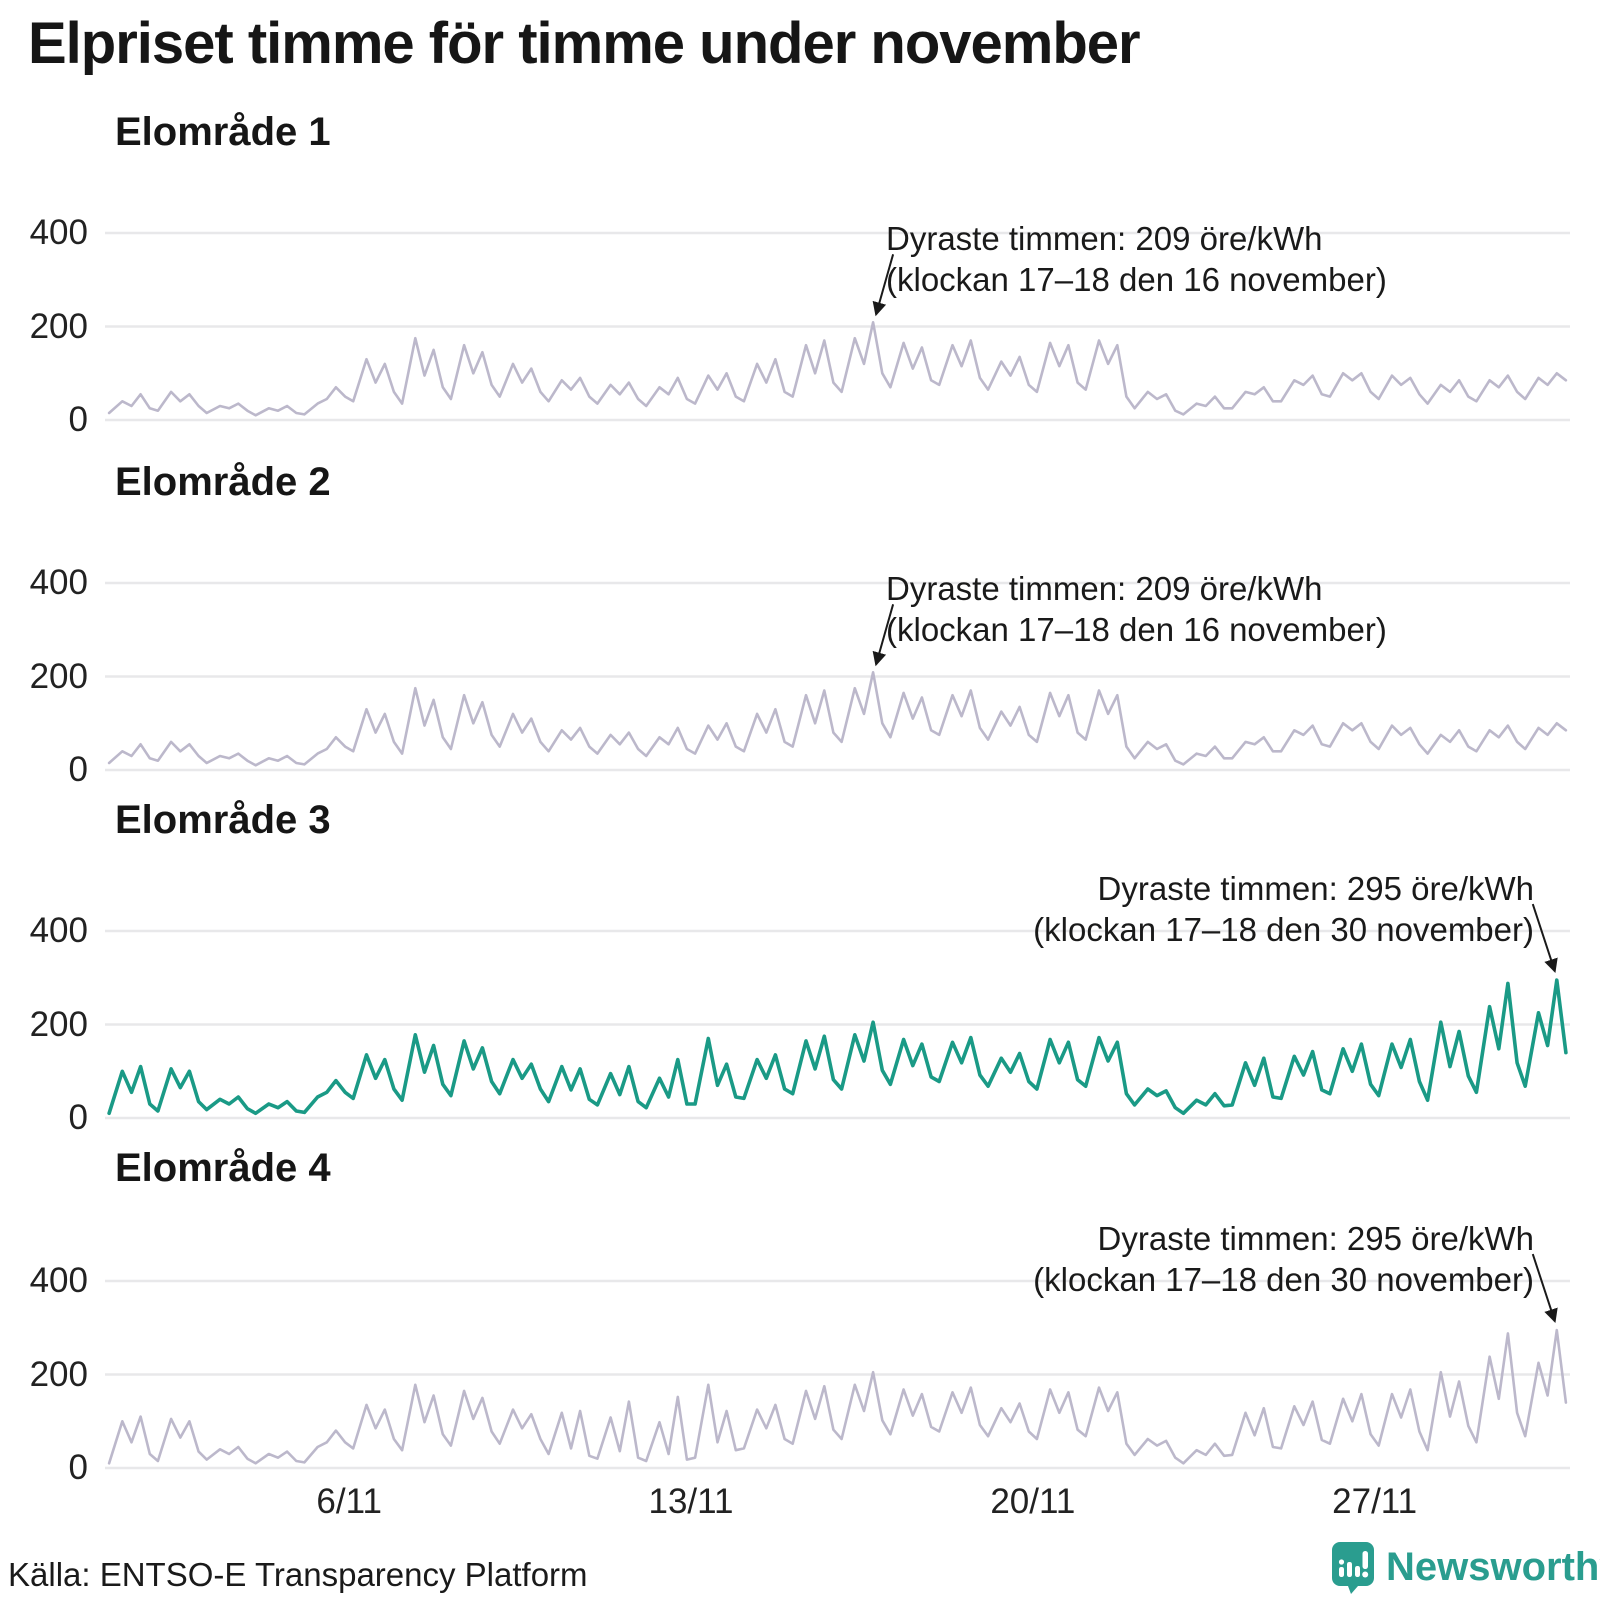 The height and width of the screenshot is (1600, 1600). Describe the element at coordinates (223, 482) in the screenshot. I see `panel-title-2: Elområde 2` at that location.